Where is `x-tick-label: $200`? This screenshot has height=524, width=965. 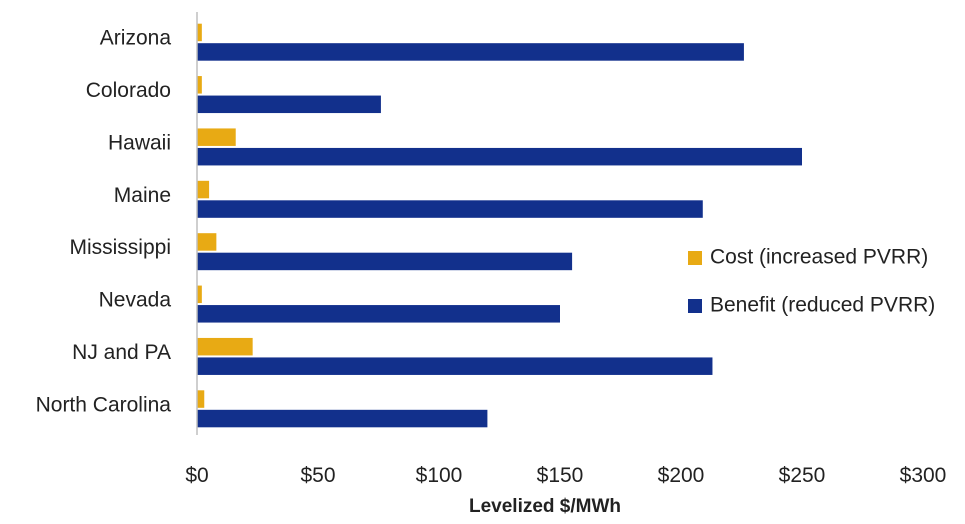
x-tick-label: $200 is located at coordinates (681, 475).